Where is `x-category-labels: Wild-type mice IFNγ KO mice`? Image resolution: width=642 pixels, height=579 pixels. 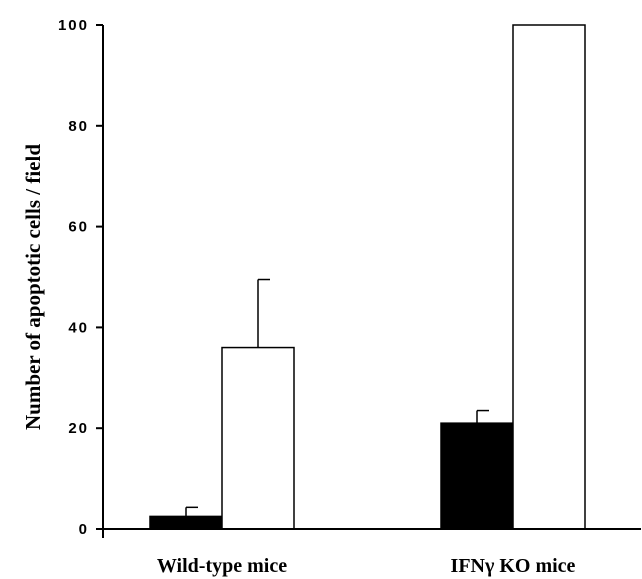 x-category-labels: Wild-type mice IFNγ KO mice is located at coordinates (366, 566).